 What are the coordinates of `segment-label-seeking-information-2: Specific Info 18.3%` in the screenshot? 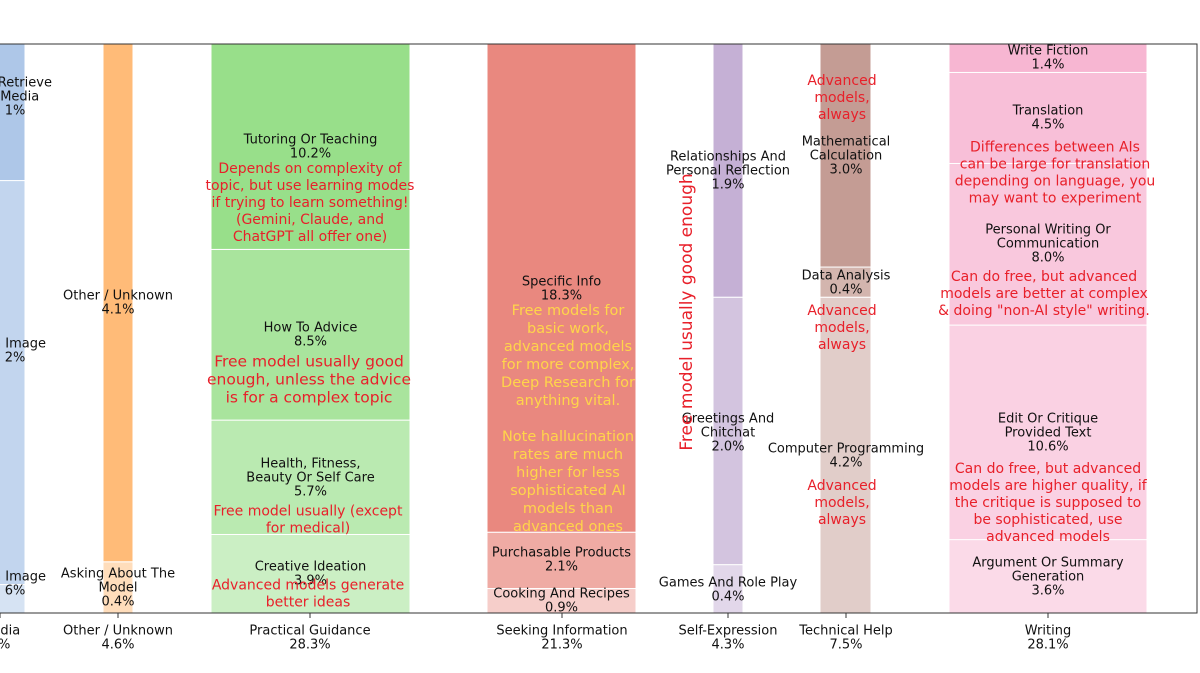 It's located at (561, 289).